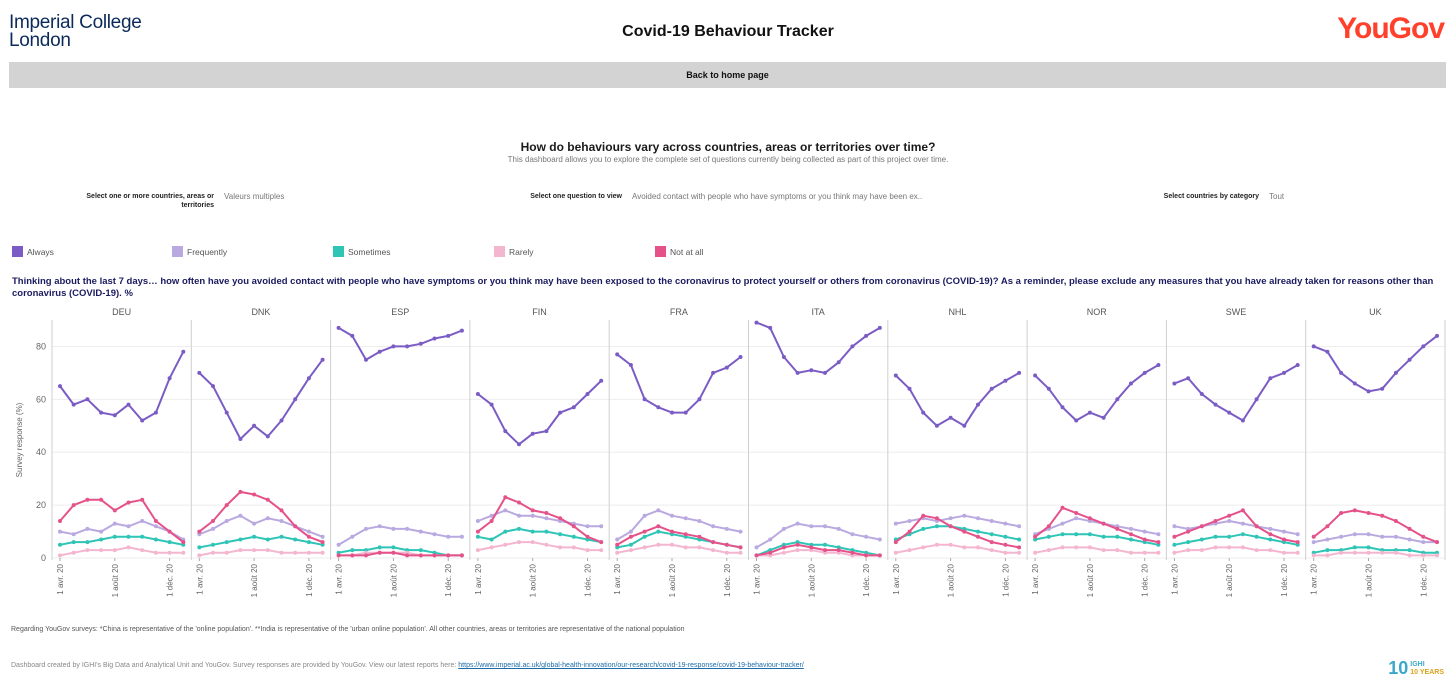  What do you see at coordinates (1096, 525) in the screenshot?
I see `series-line-not-at-all` at bounding box center [1096, 525].